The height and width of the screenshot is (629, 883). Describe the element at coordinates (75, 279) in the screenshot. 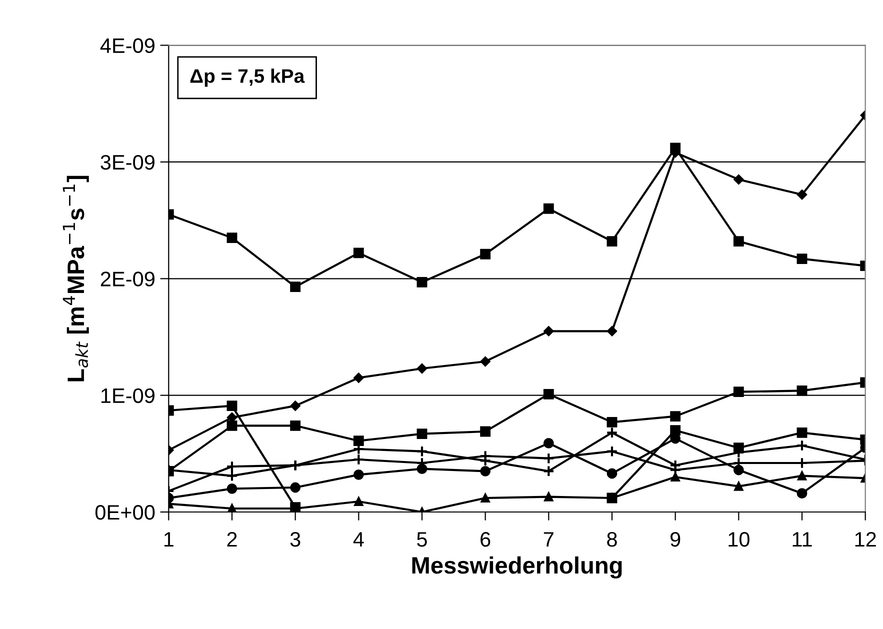

I see `text: L$_{akt}$ [m$^{4}$MPa$^{−1}$s$^{−1}$]` at that location.